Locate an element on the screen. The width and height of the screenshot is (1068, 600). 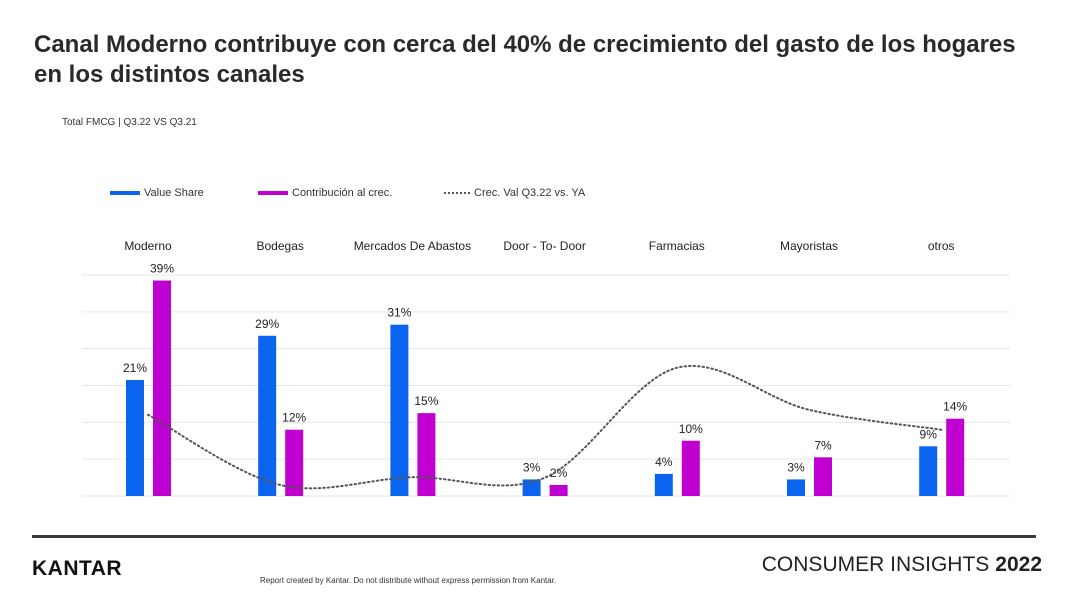
category-label: Moderno is located at coordinates (148, 246).